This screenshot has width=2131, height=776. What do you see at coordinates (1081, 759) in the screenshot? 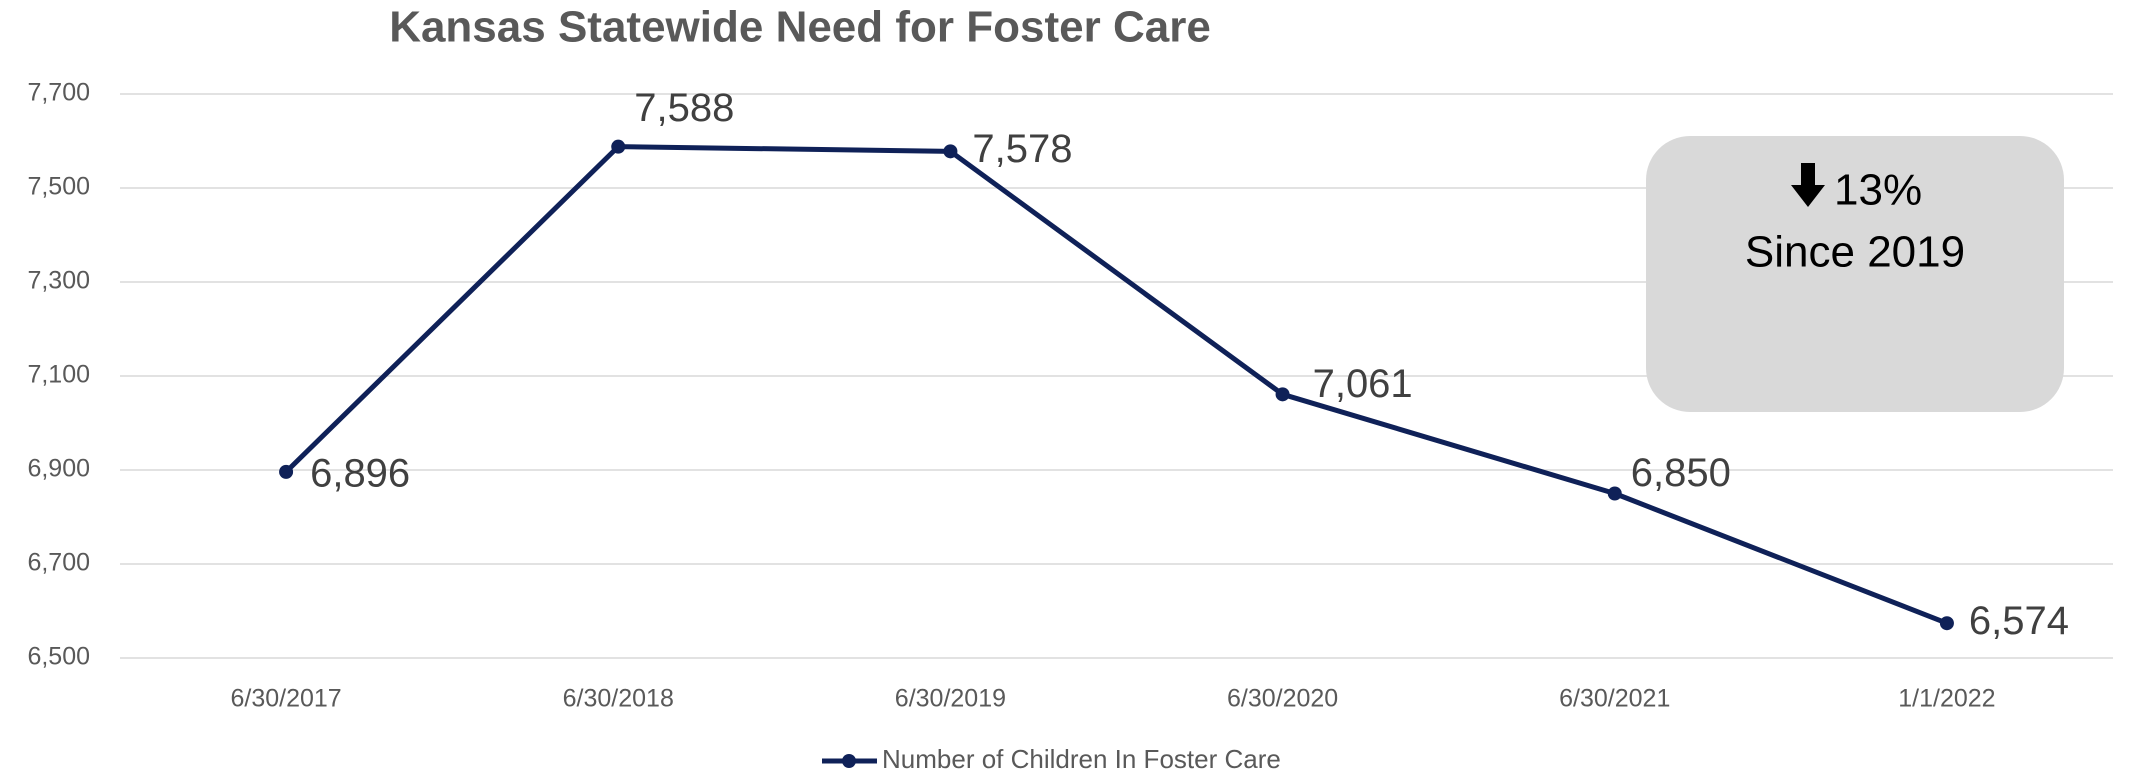
I see `legend-label: Number of Children In Foster Care` at bounding box center [1081, 759].